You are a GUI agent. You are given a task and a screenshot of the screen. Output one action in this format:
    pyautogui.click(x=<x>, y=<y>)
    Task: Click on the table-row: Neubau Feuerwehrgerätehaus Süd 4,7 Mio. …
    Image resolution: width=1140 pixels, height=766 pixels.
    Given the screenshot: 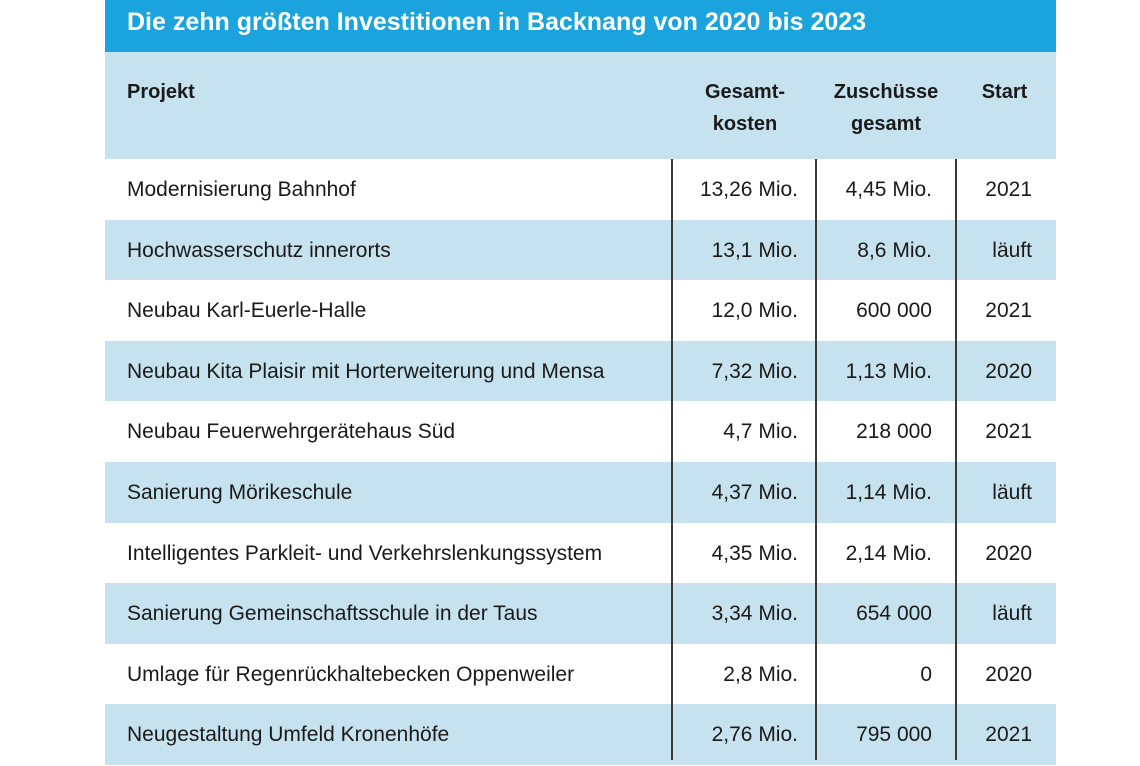 What is the action you would take?
    pyautogui.click(x=580, y=431)
    